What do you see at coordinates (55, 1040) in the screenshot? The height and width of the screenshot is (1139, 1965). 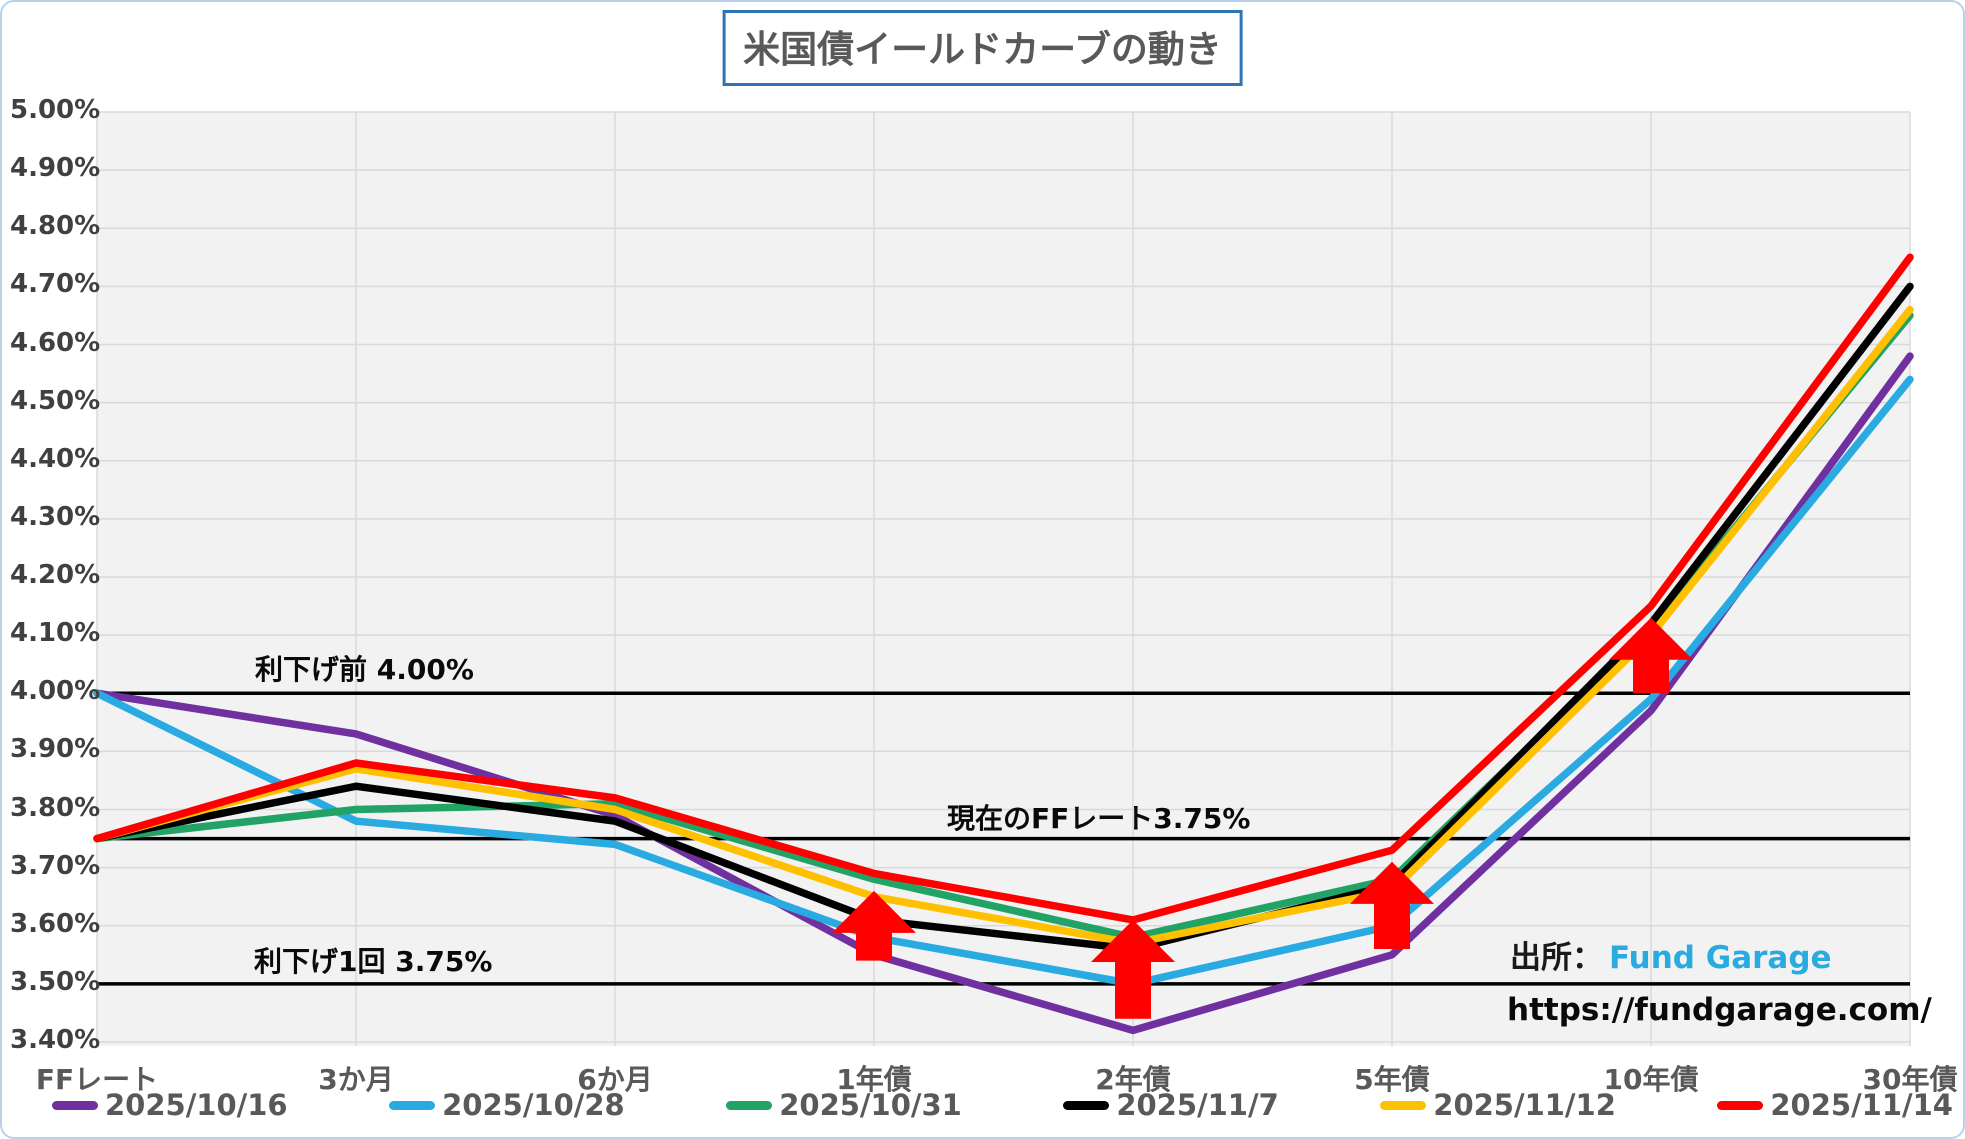 I see `y-axis-label: 3.40%` at bounding box center [55, 1040].